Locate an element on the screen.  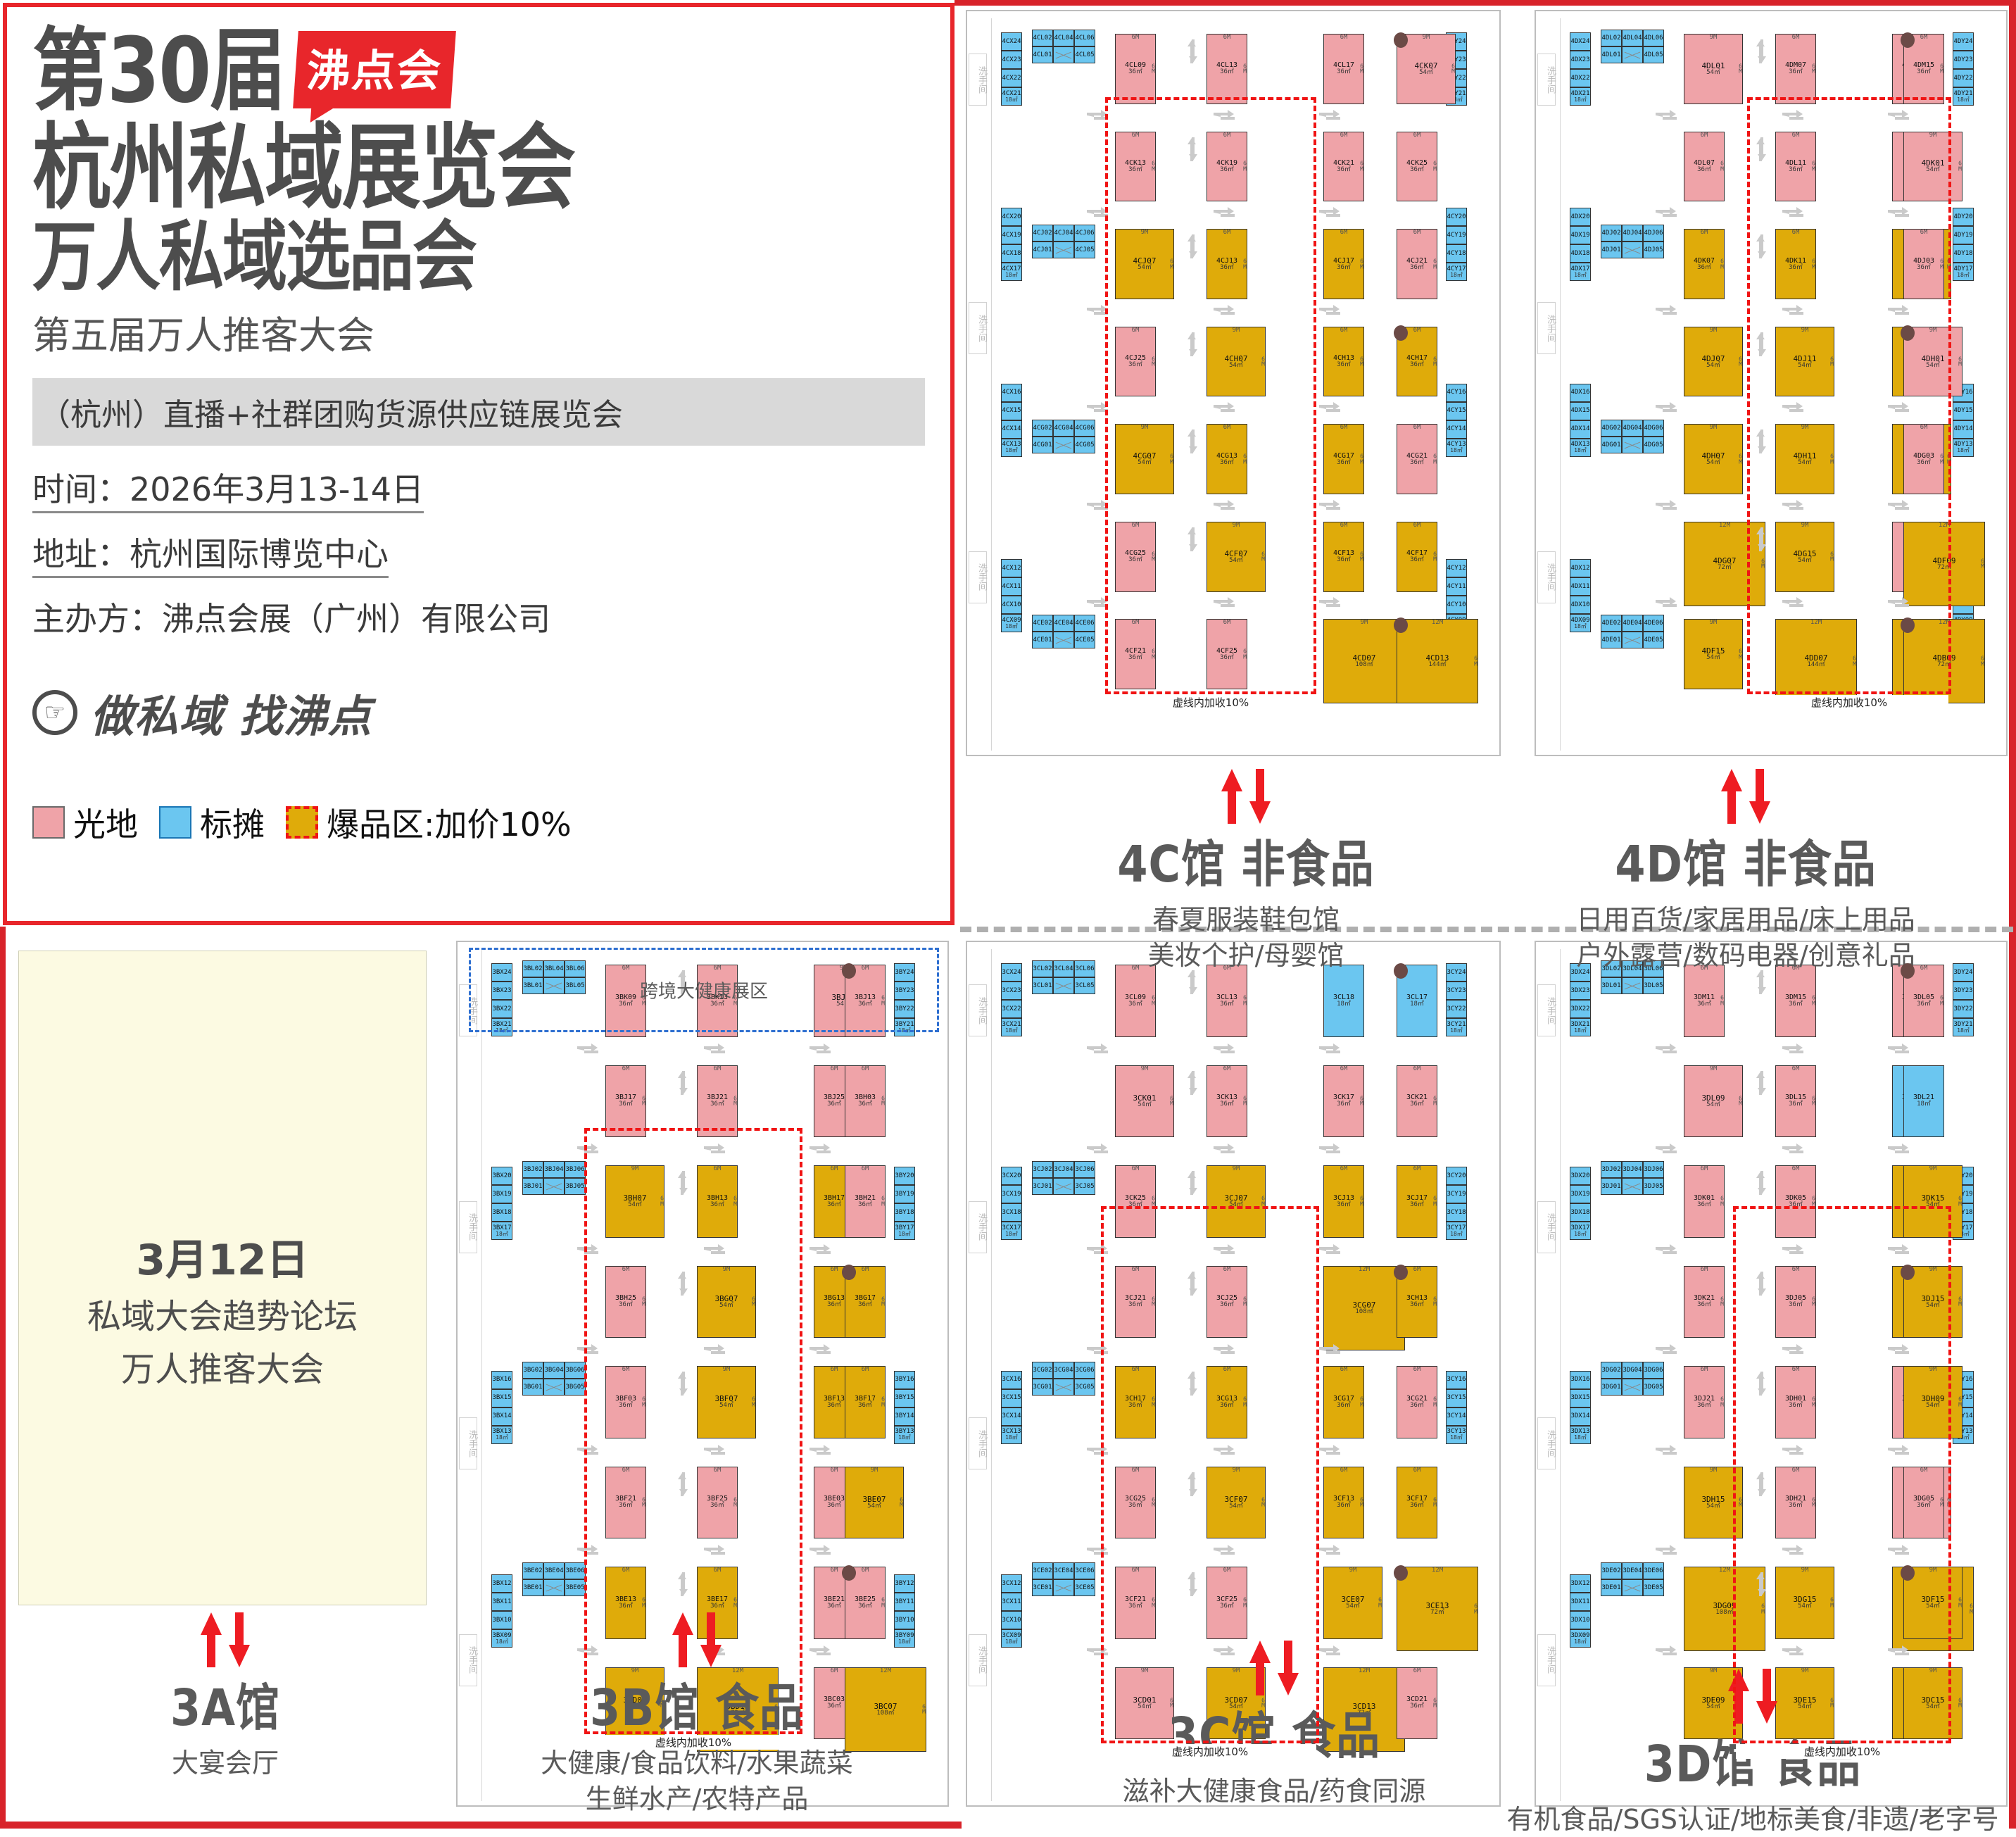
booth-cell: 3DJ05 is located at coordinates (1654, 1186).